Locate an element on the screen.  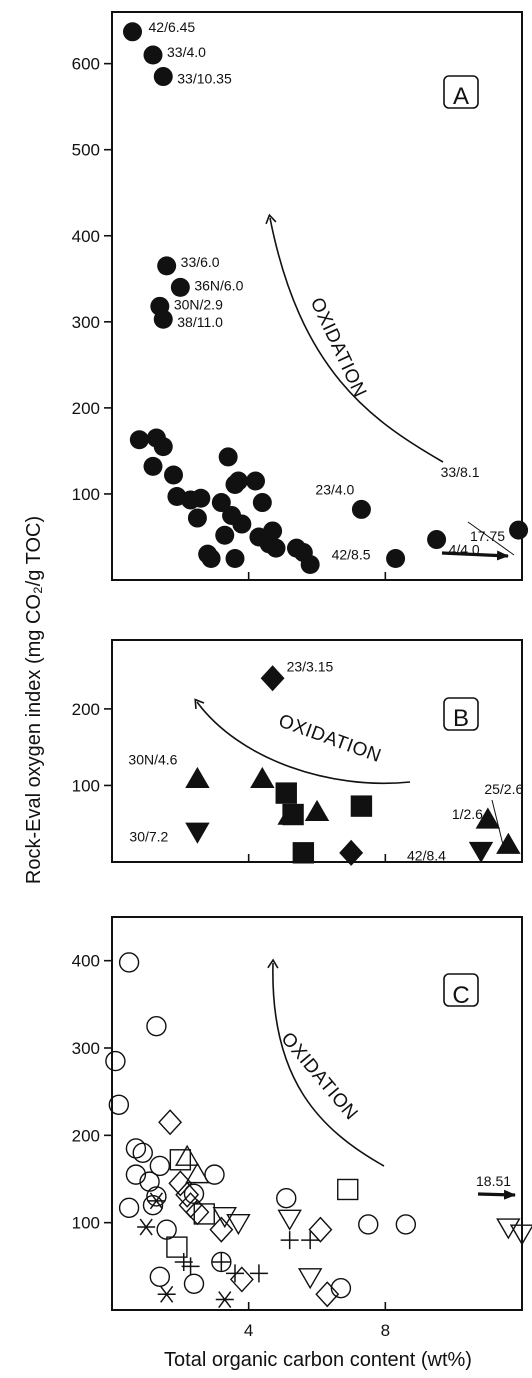
point-label: 42/6.45 is located at coordinates (172, 27).